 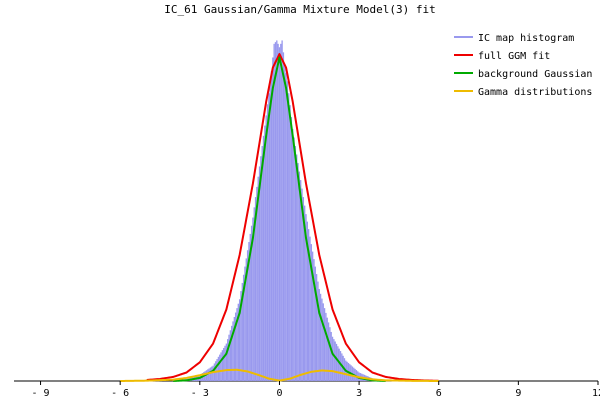 What do you see at coordinates (279, 393) in the screenshot?
I see `x-tick-label: 0` at bounding box center [279, 393].